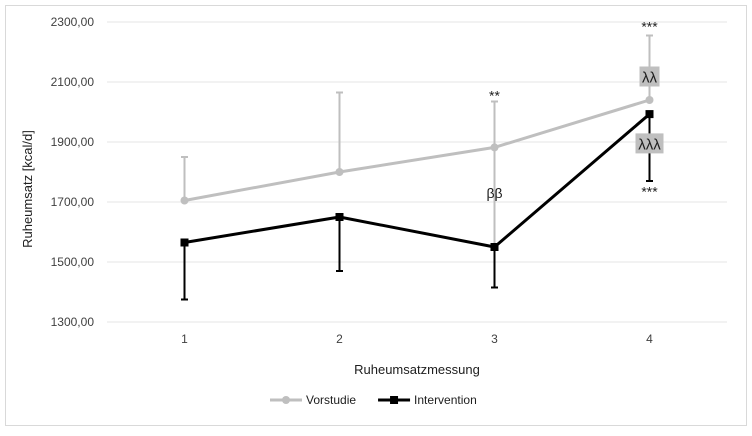  Describe the element at coordinates (27, 189) in the screenshot. I see `y-axis-title: Ruheumsatz [kcal/d]` at that location.